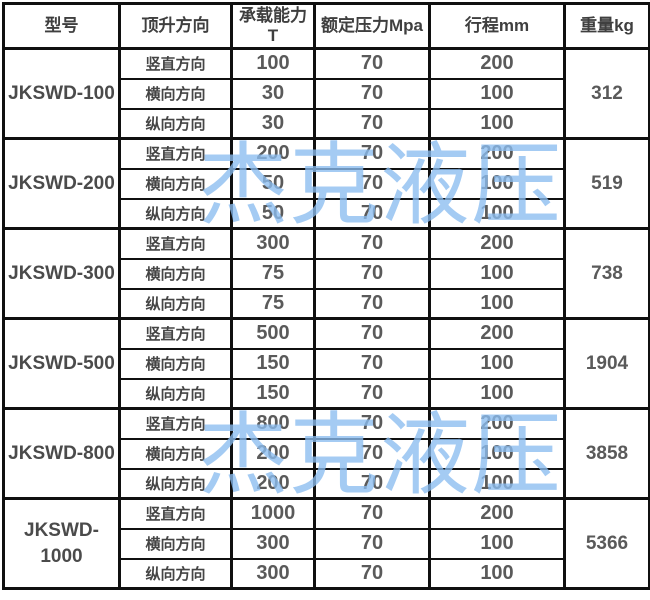 This screenshot has width=650, height=600. I want to click on cell-weight: 519, so click(606, 183).